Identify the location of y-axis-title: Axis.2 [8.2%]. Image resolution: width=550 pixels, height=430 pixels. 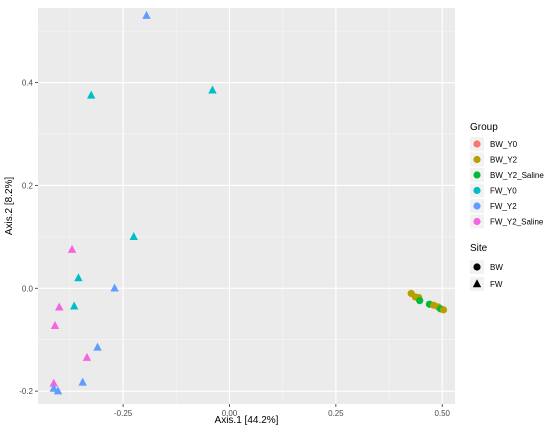
(9, 206).